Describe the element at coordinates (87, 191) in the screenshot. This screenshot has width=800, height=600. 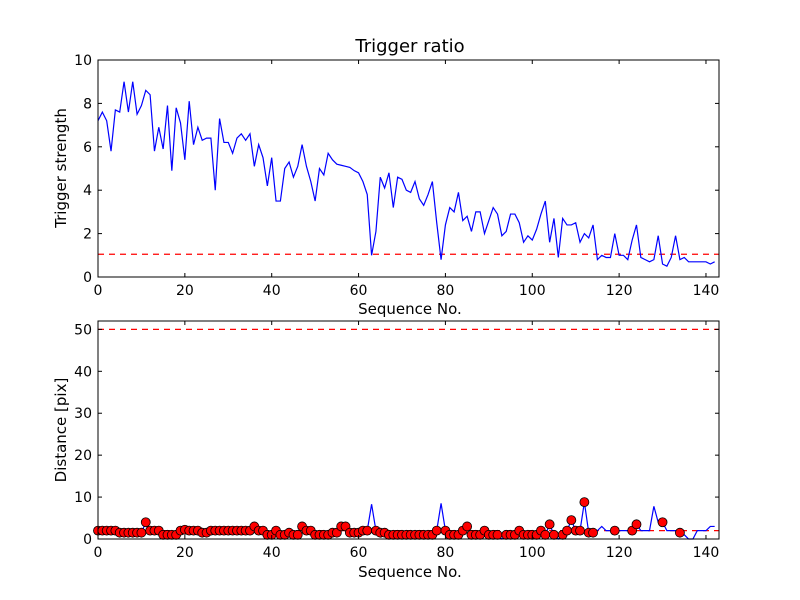
I see `y-tick-label: 4` at that location.